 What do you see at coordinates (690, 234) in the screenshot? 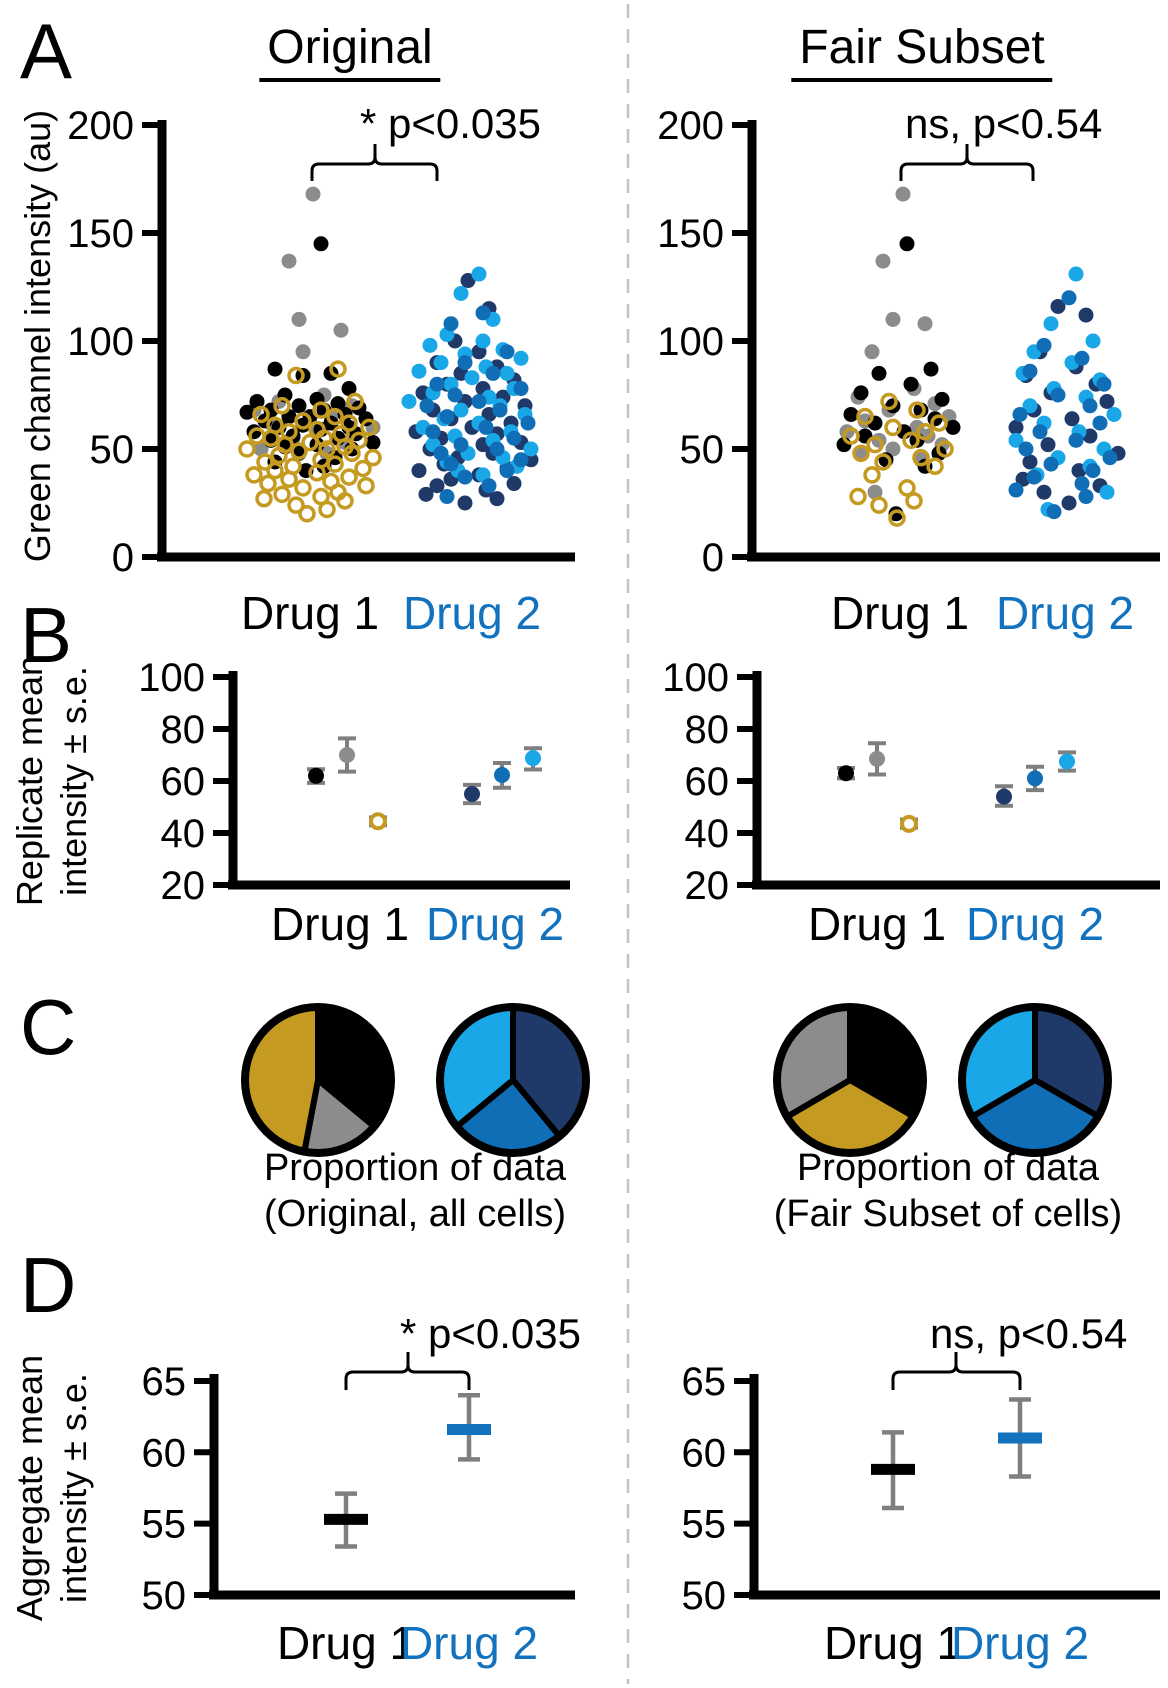
I see `y-tick-label: 150` at bounding box center [690, 234].